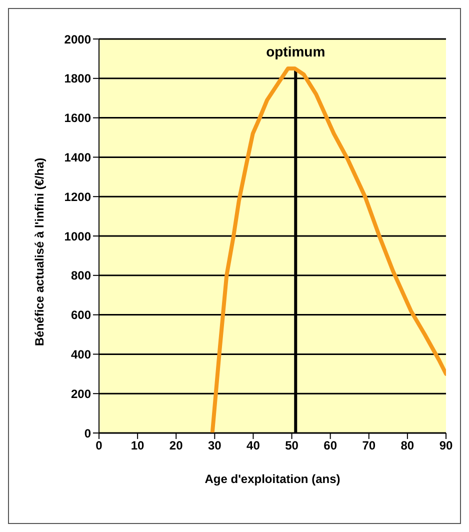 This screenshot has width=469, height=532. Describe the element at coordinates (137, 445) in the screenshot. I see `x-tick-label: 10` at that location.